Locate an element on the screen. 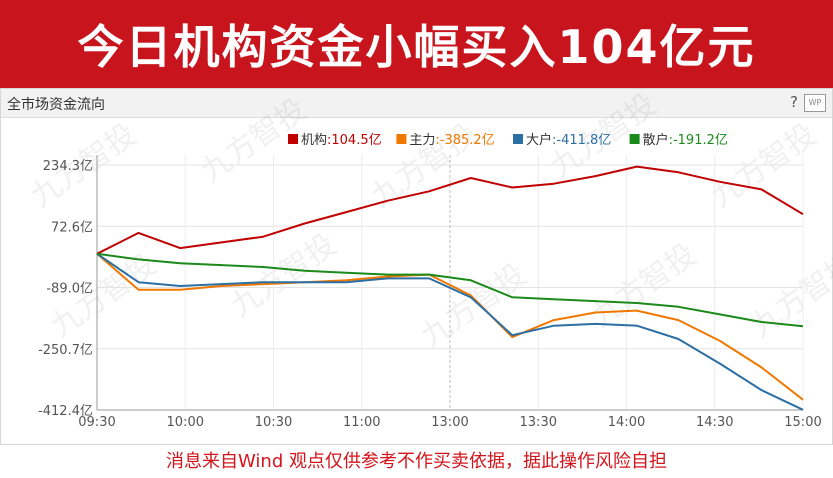 Image resolution: width=833 pixels, height=478 pixels. x-tick-label: 10:30 is located at coordinates (273, 422).